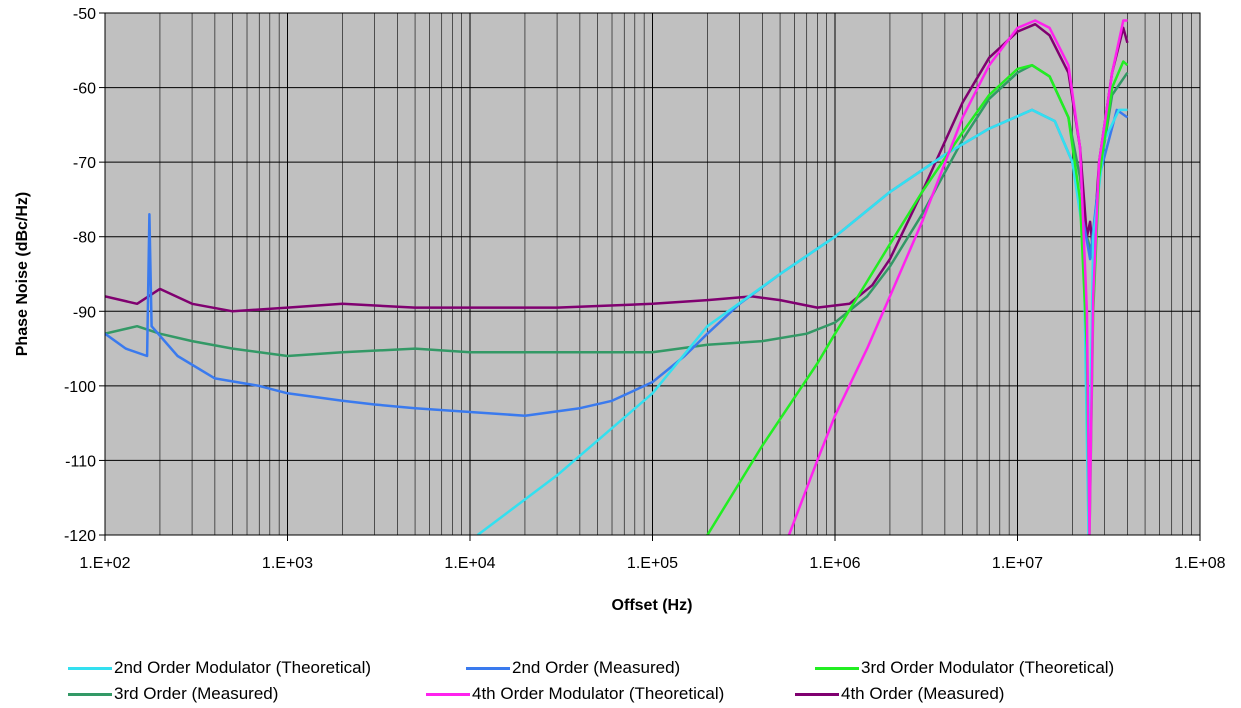 This screenshot has width=1241, height=708. What do you see at coordinates (287, 563) in the screenshot?
I see `x-tick-label: 1.E+03` at bounding box center [287, 563].